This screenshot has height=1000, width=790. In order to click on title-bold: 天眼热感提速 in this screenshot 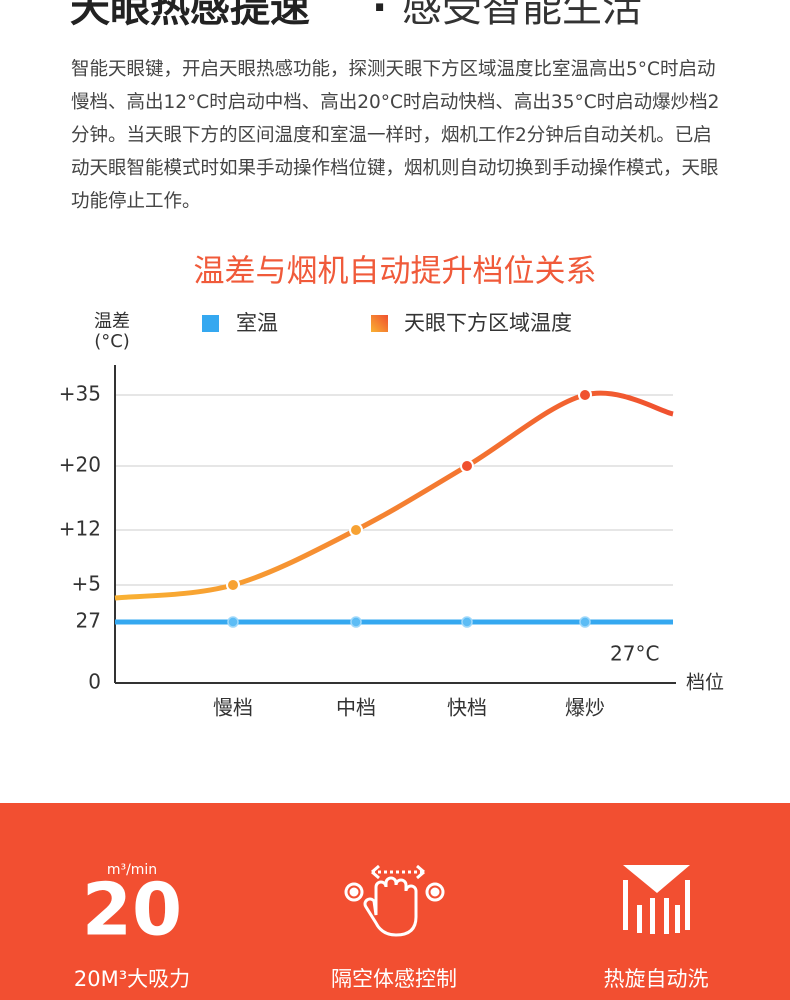, I will do `click(190, 15)`.